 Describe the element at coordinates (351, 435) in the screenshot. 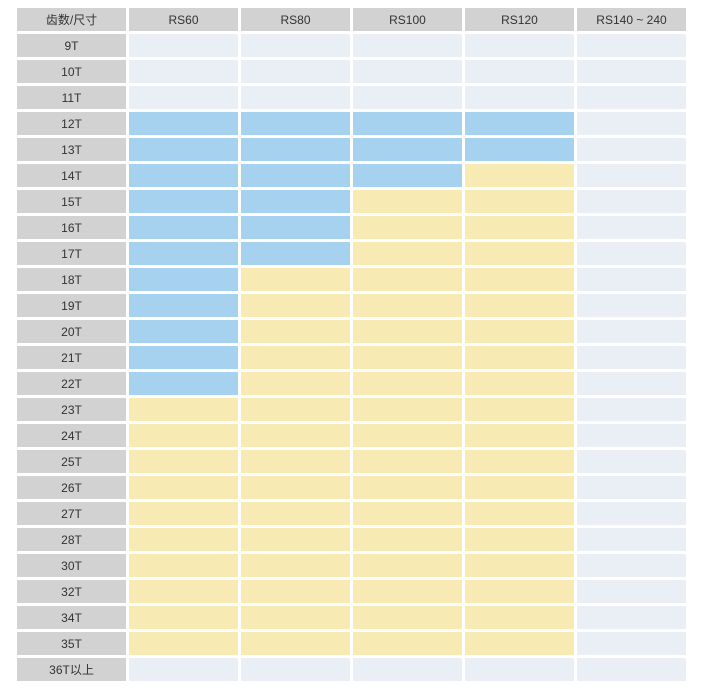

I see `table-row: 24T` at that location.